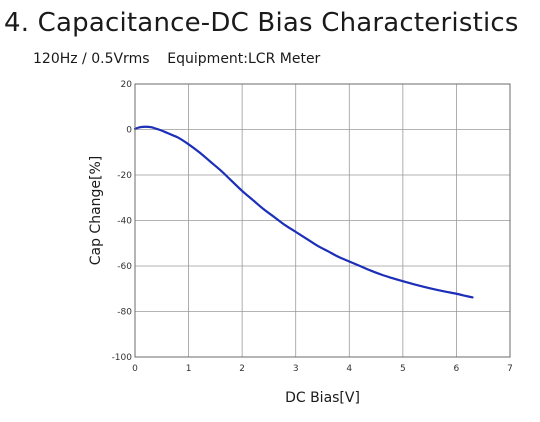 This screenshot has width=540, height=422. I want to click on x-tick-labels: 0 1 2 3 4 5 6 7, so click(322, 369).